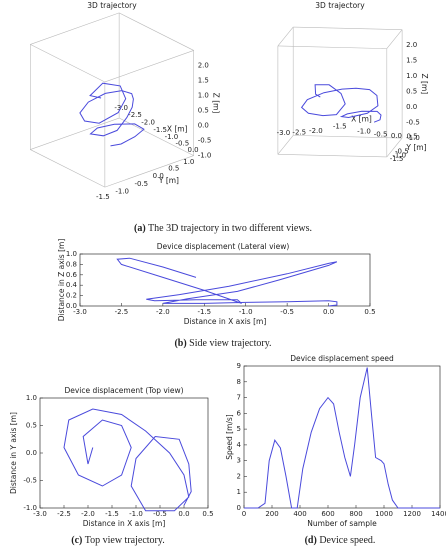 This screenshot has height=550, width=446. Describe the element at coordinates (30, 481) in the screenshot. I see `y-tick-label: -0.5` at that location.